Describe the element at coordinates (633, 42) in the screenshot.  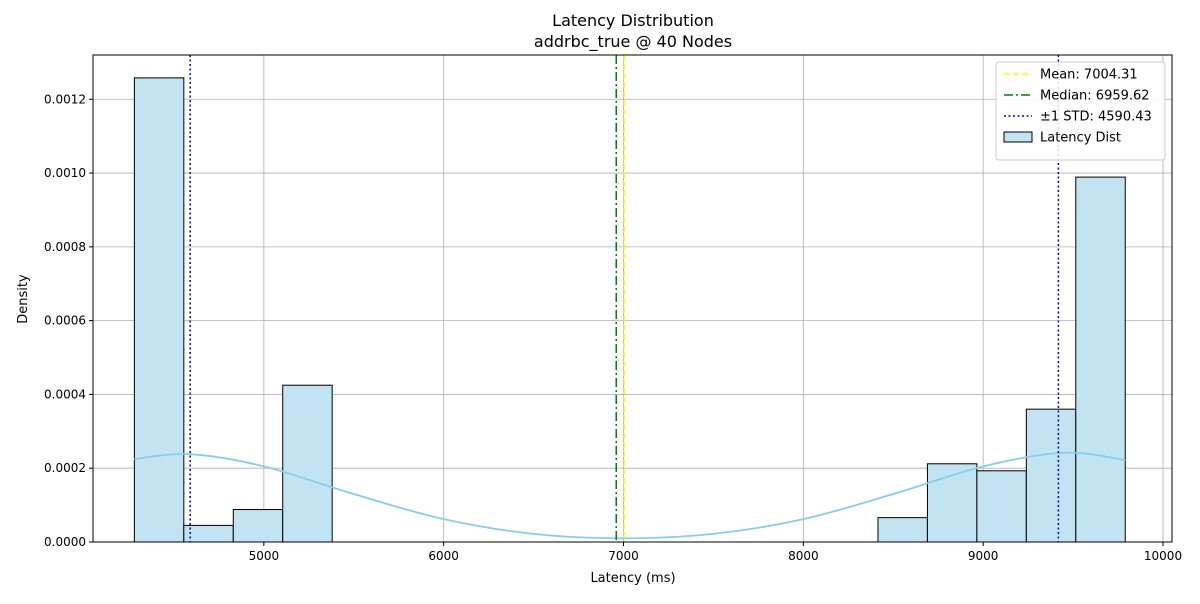
I see `chart-subtitle: addrbc_true @ 40 Nodes` at that location.